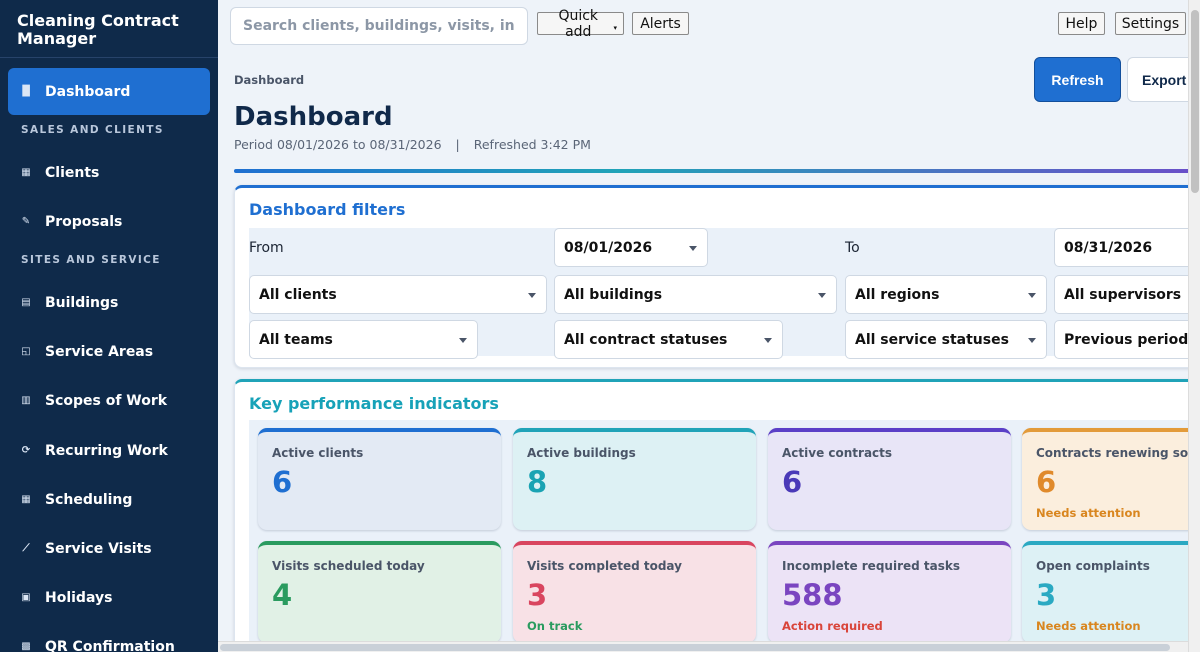 This screenshot has height=652, width=1200. Describe the element at coordinates (615, 27) in the screenshot. I see `chevron-down-icon: ▾` at that location.